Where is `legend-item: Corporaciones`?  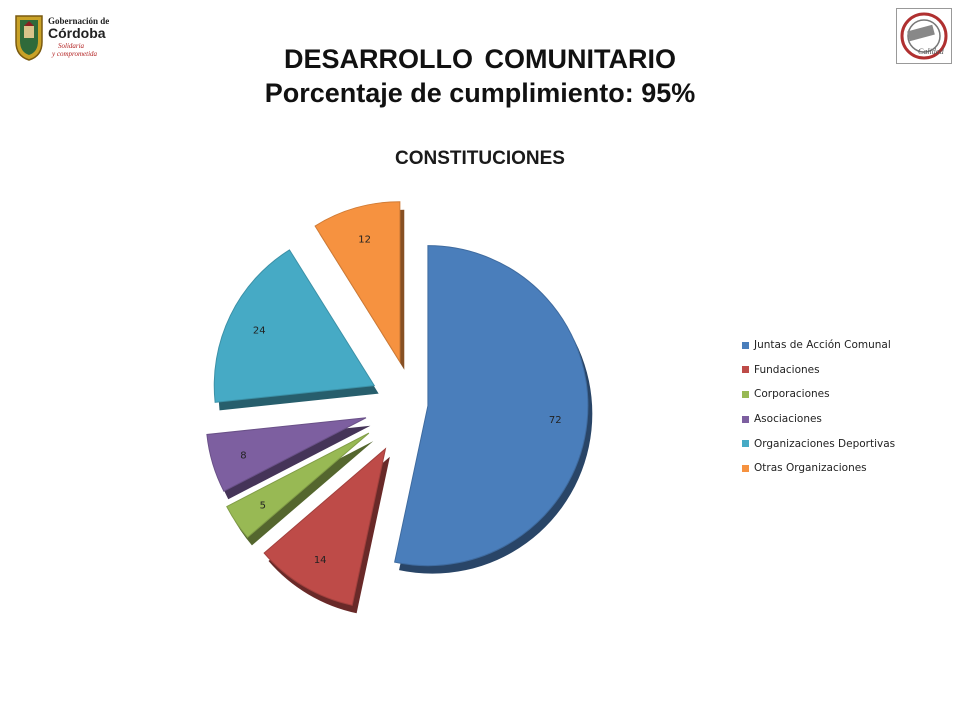
legend-item: Corporaciones is located at coordinates (818, 394).